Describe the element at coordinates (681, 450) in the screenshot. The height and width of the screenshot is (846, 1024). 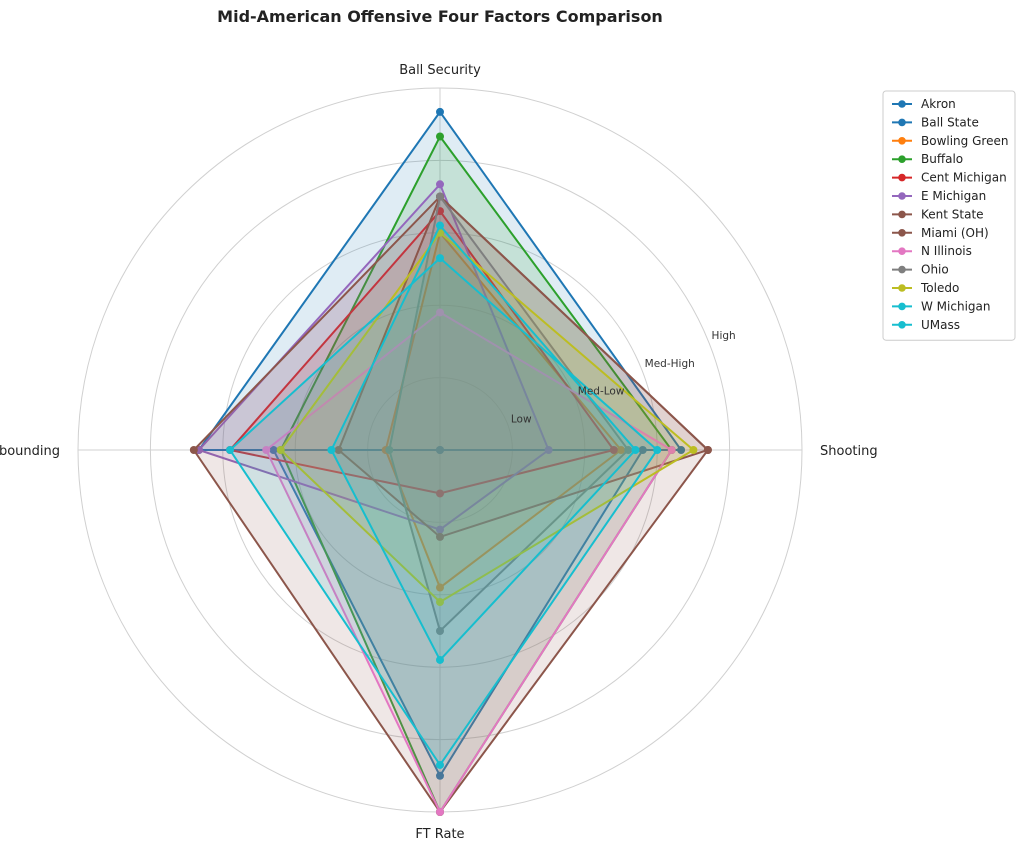
I see `point-akron-shooting` at that location.